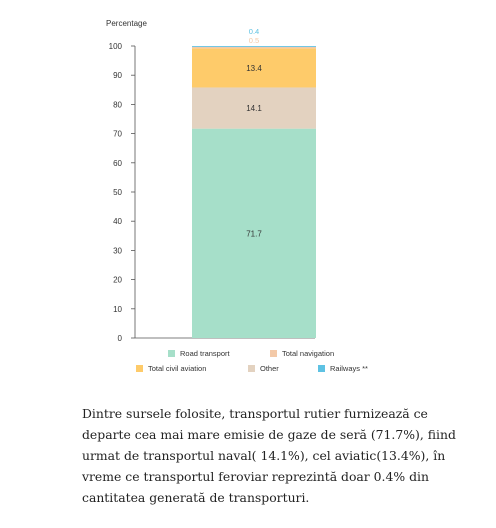  Describe the element at coordinates (126, 23) in the screenshot. I see `y-axis-label: Percentage` at that location.